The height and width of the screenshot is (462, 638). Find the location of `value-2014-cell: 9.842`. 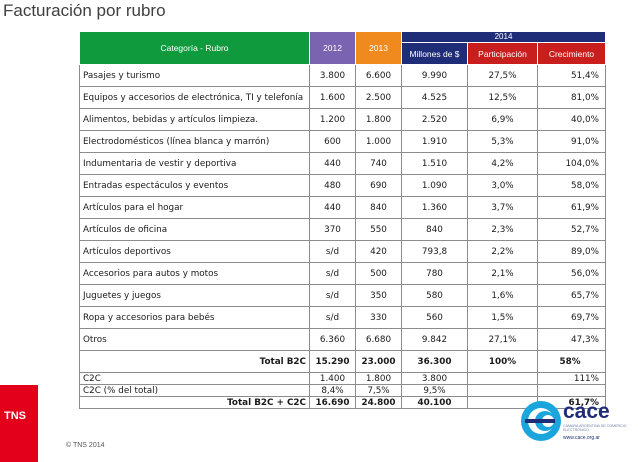

value-2014-cell: 9.842 is located at coordinates (434, 339).